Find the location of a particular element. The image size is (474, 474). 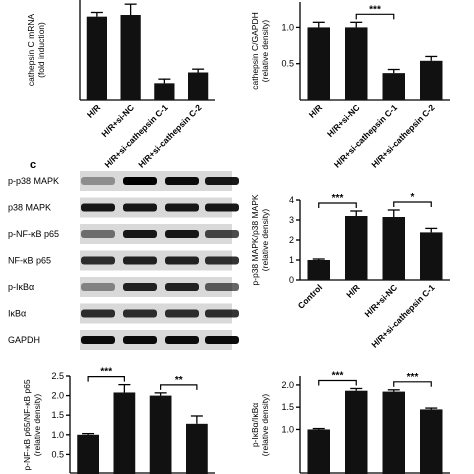

y-axis-label: p-p38 MAPK/p38 MAPK is located at coordinates (255, 240).